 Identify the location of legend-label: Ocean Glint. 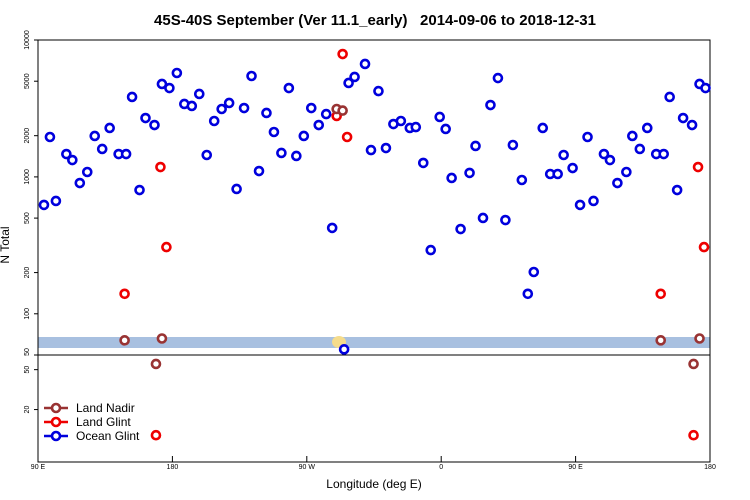
(108, 436).